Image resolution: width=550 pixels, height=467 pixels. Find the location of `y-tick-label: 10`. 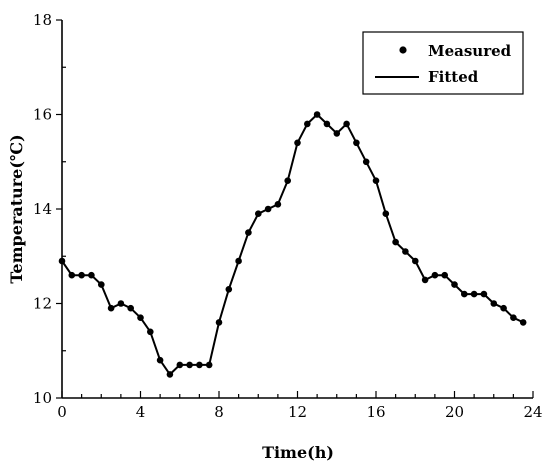

y-tick-label: 10 is located at coordinates (42, 398).